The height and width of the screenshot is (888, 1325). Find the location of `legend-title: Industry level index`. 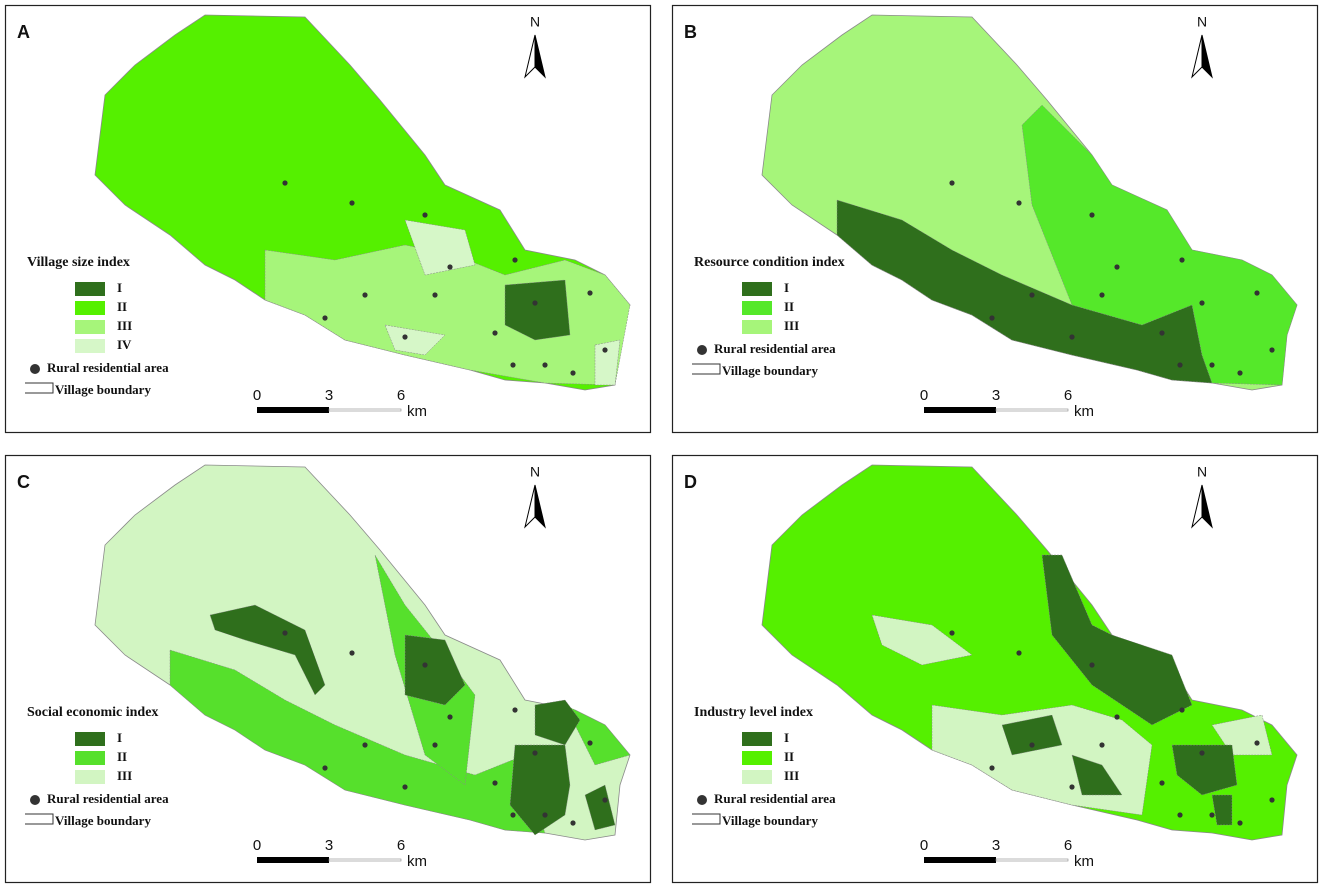

legend-title: Industry level index is located at coordinates (753, 712).